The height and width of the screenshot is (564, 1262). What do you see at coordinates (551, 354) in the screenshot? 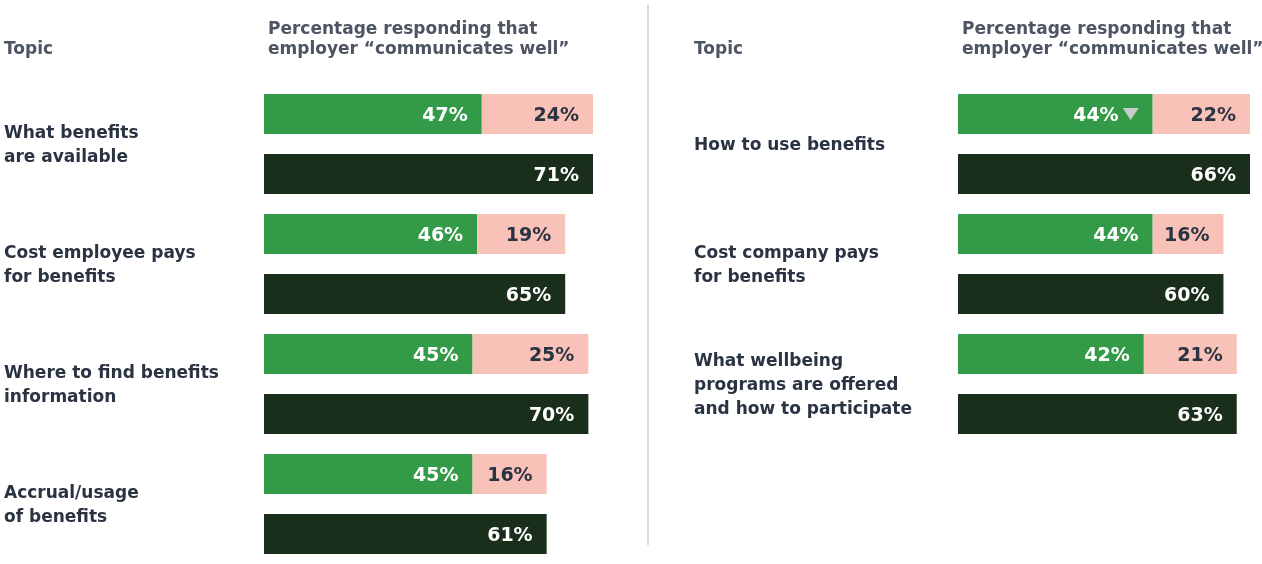
I see `data-label: 25%` at bounding box center [551, 354].